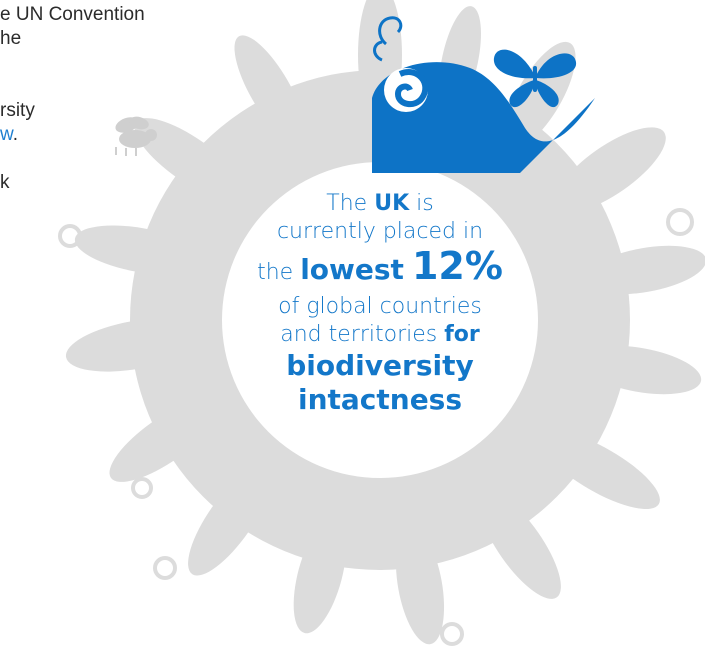 The width and height of the screenshot is (705, 653). I want to click on body-text-line: w., so click(9, 134).